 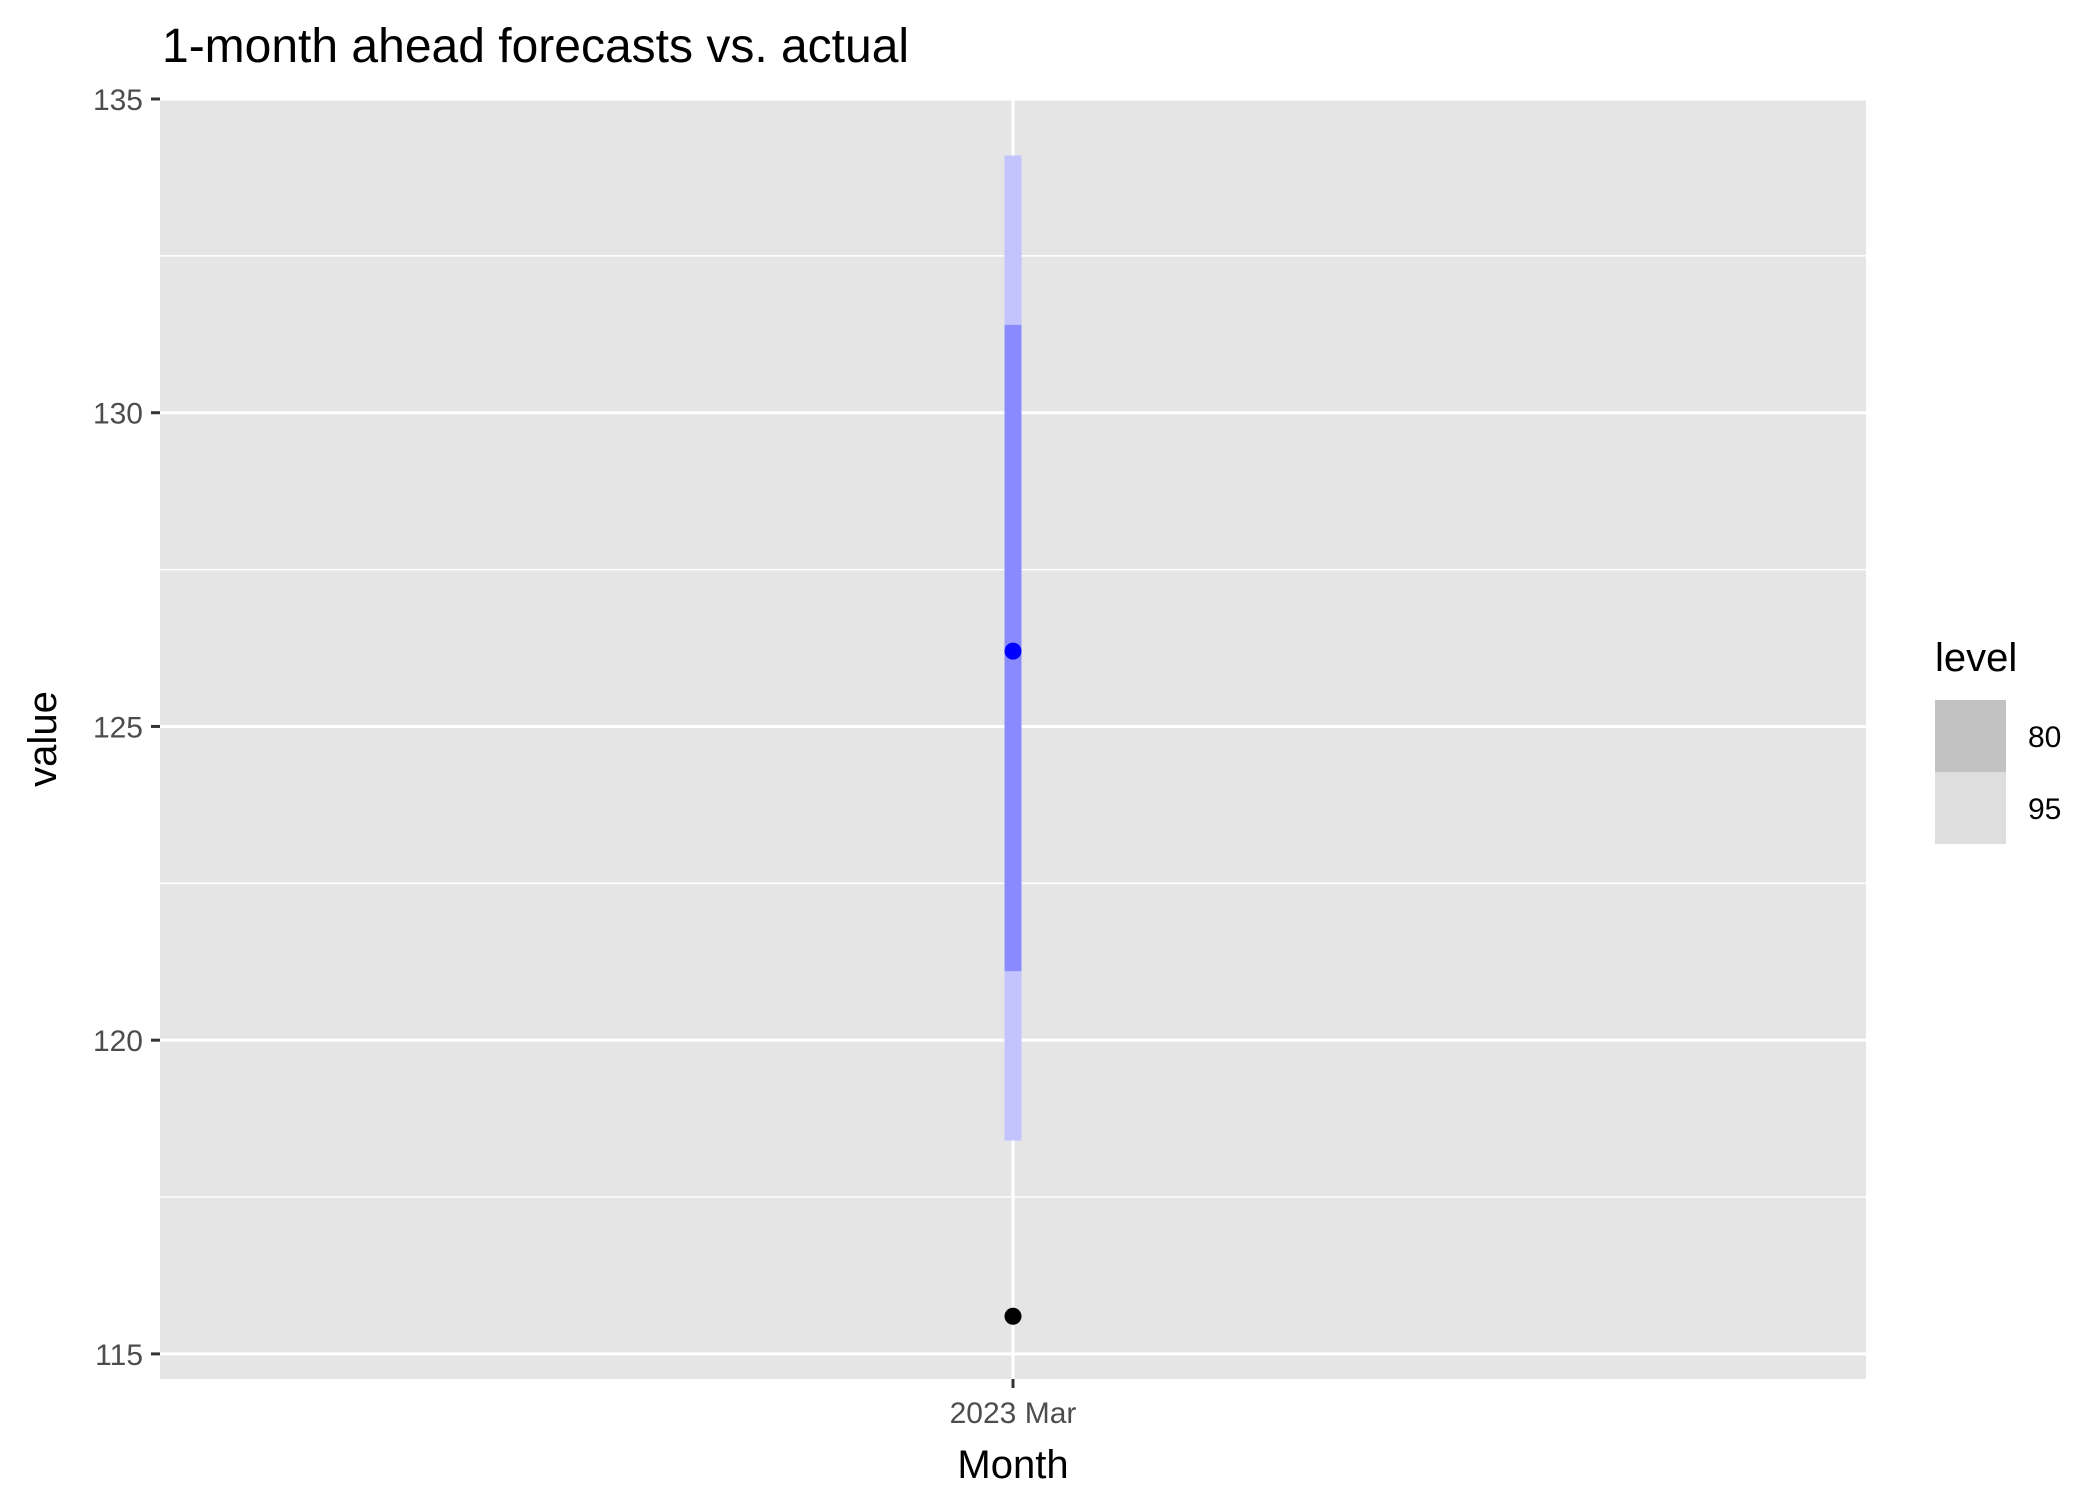 I want to click on y-tick-label: 115, so click(x=119, y=1355).